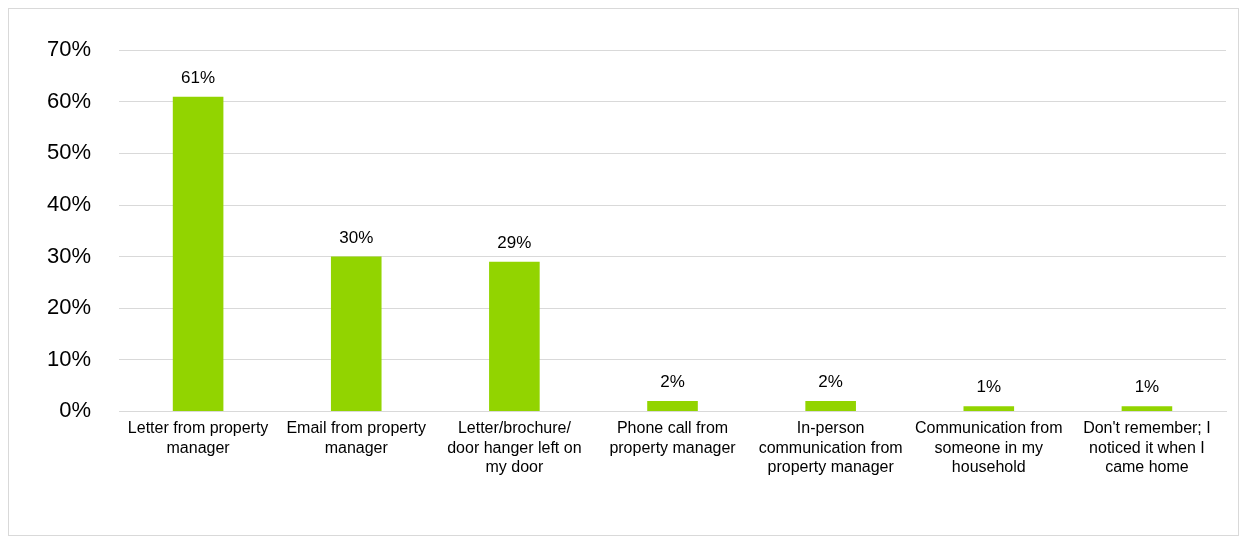 The height and width of the screenshot is (544, 1247). What do you see at coordinates (69, 358) in the screenshot?
I see `y-tick-label: 10%` at bounding box center [69, 358].